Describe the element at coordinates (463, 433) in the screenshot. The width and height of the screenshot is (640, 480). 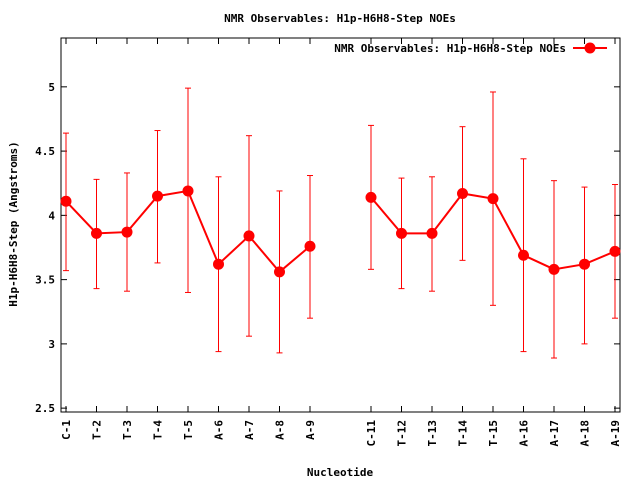
I see `x-tick-label: T-14` at that location.